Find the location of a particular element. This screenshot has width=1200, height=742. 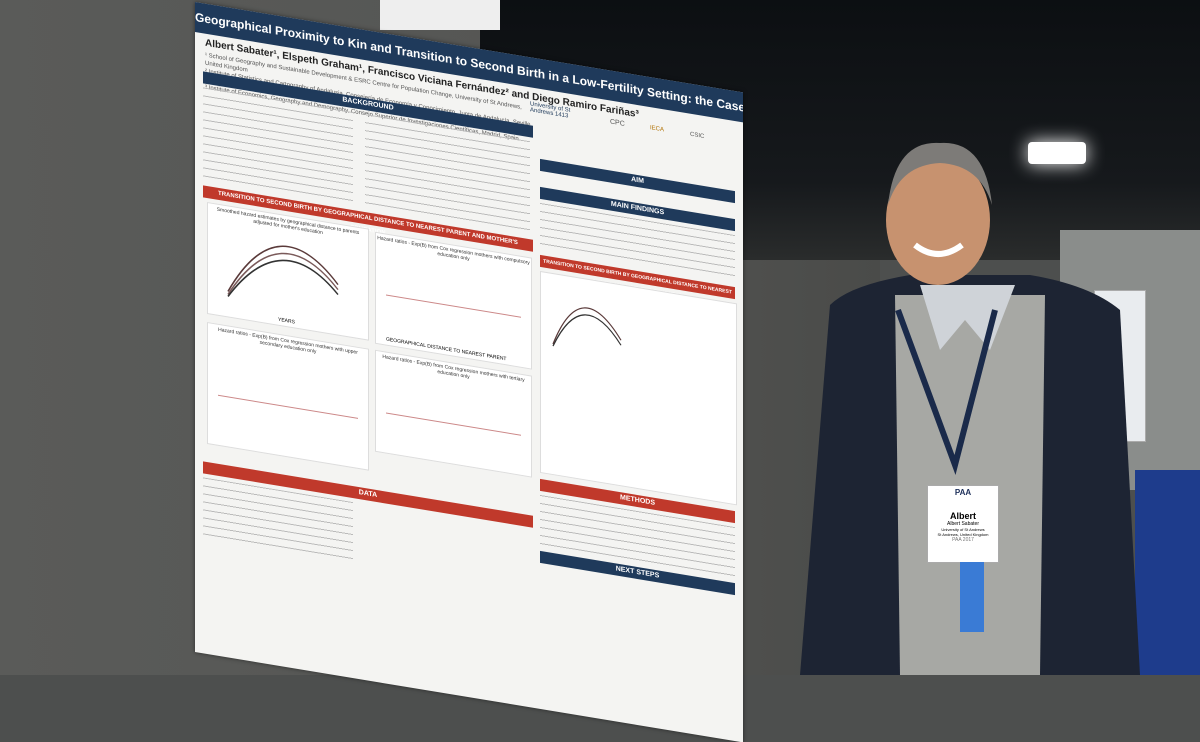

smile is located at coordinates (938, 249).